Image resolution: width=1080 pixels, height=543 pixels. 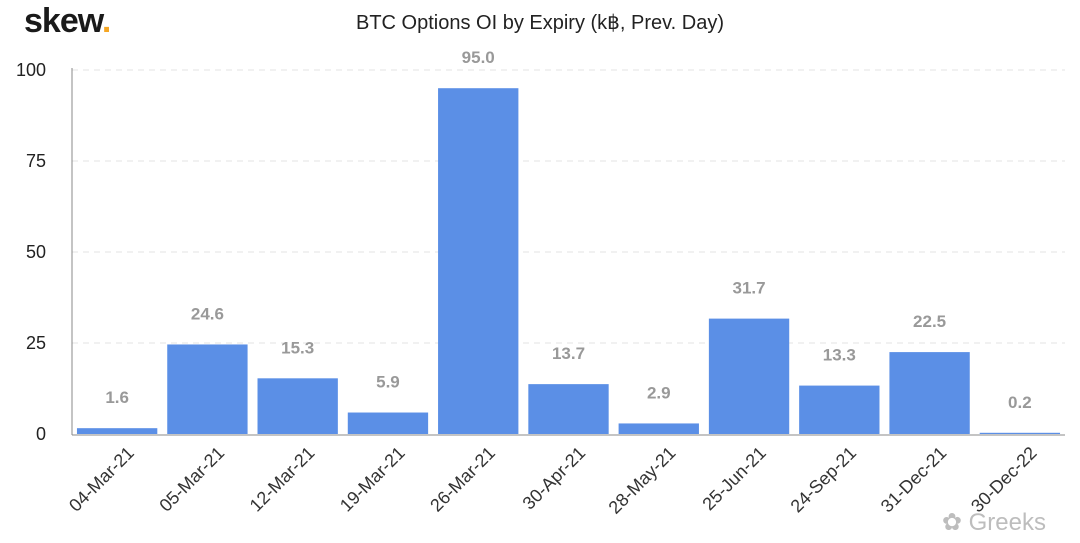 What do you see at coordinates (568, 353) in the screenshot?
I see `data-label: 13.7` at bounding box center [568, 353].